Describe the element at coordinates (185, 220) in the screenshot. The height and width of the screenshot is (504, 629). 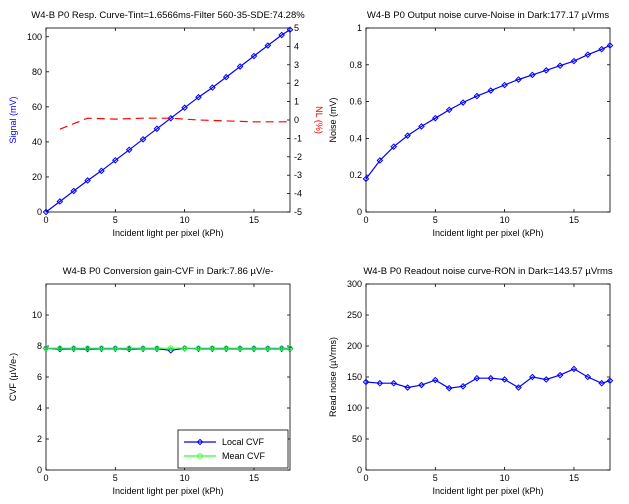
I see `resp-x-tick-label: 10` at that location.